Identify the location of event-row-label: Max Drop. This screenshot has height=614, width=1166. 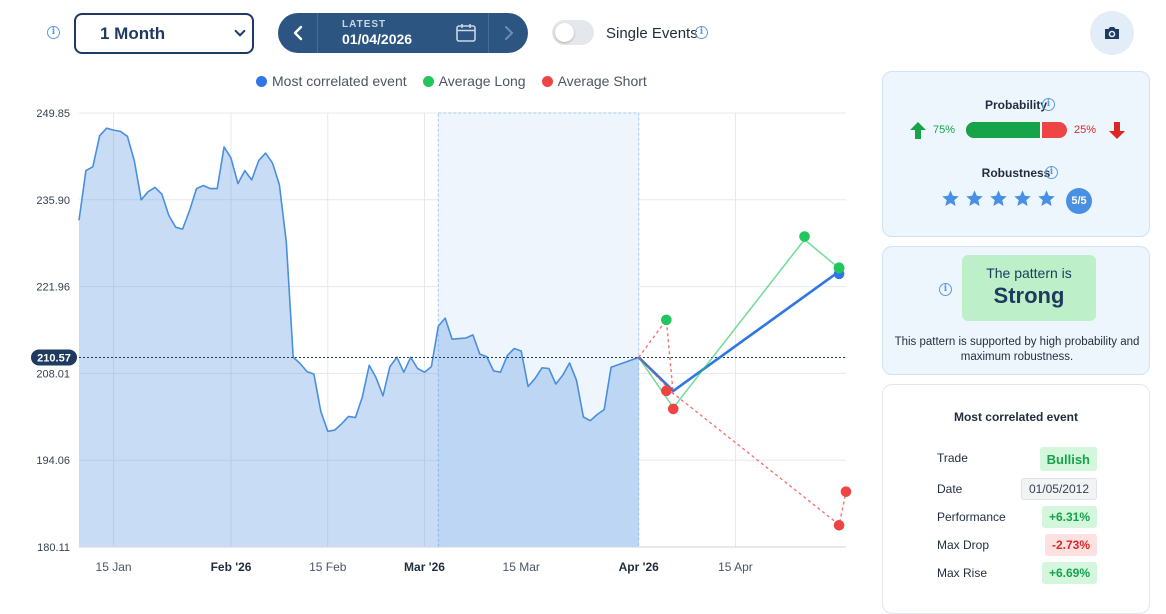
(963, 545).